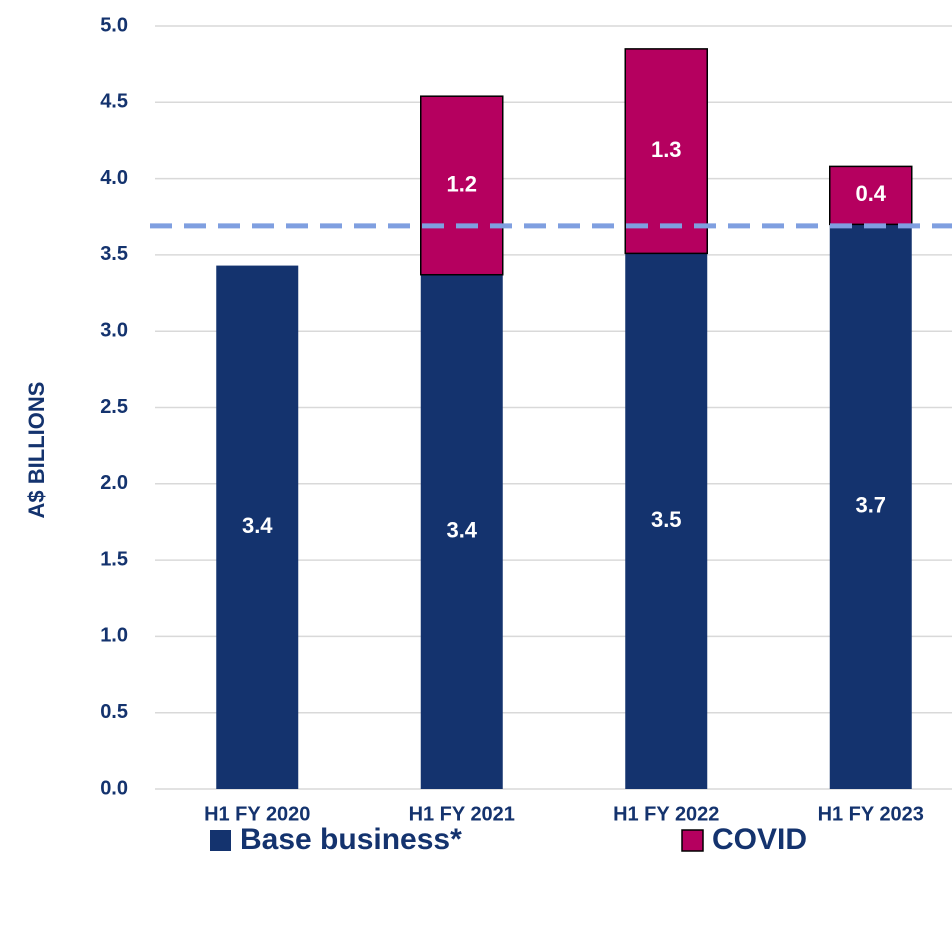  Describe the element at coordinates (114, 712) in the screenshot. I see `y-tick-label: 0.5` at that location.